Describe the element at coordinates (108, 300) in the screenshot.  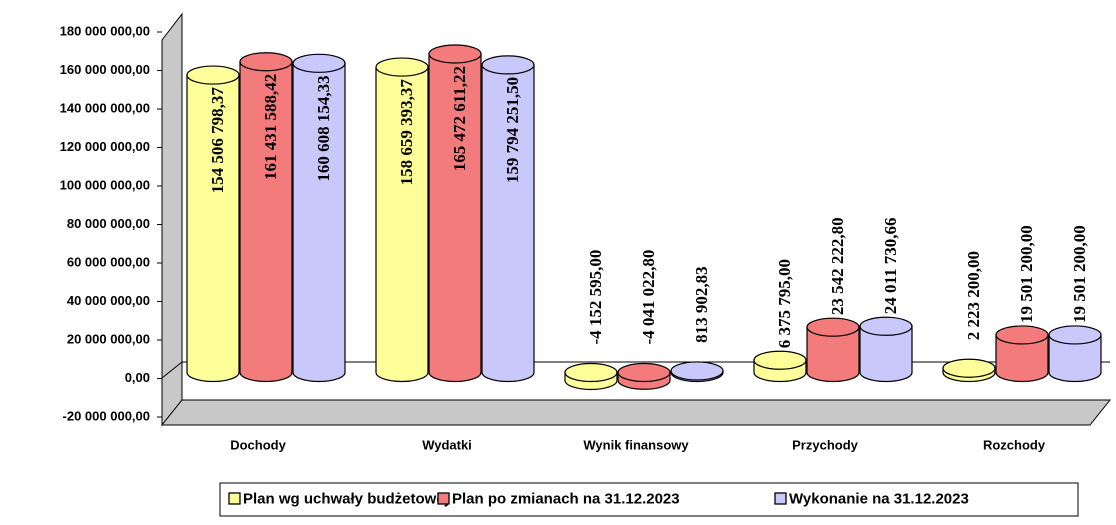
I see `y-tick-label: 40 000 000,00` at that location.